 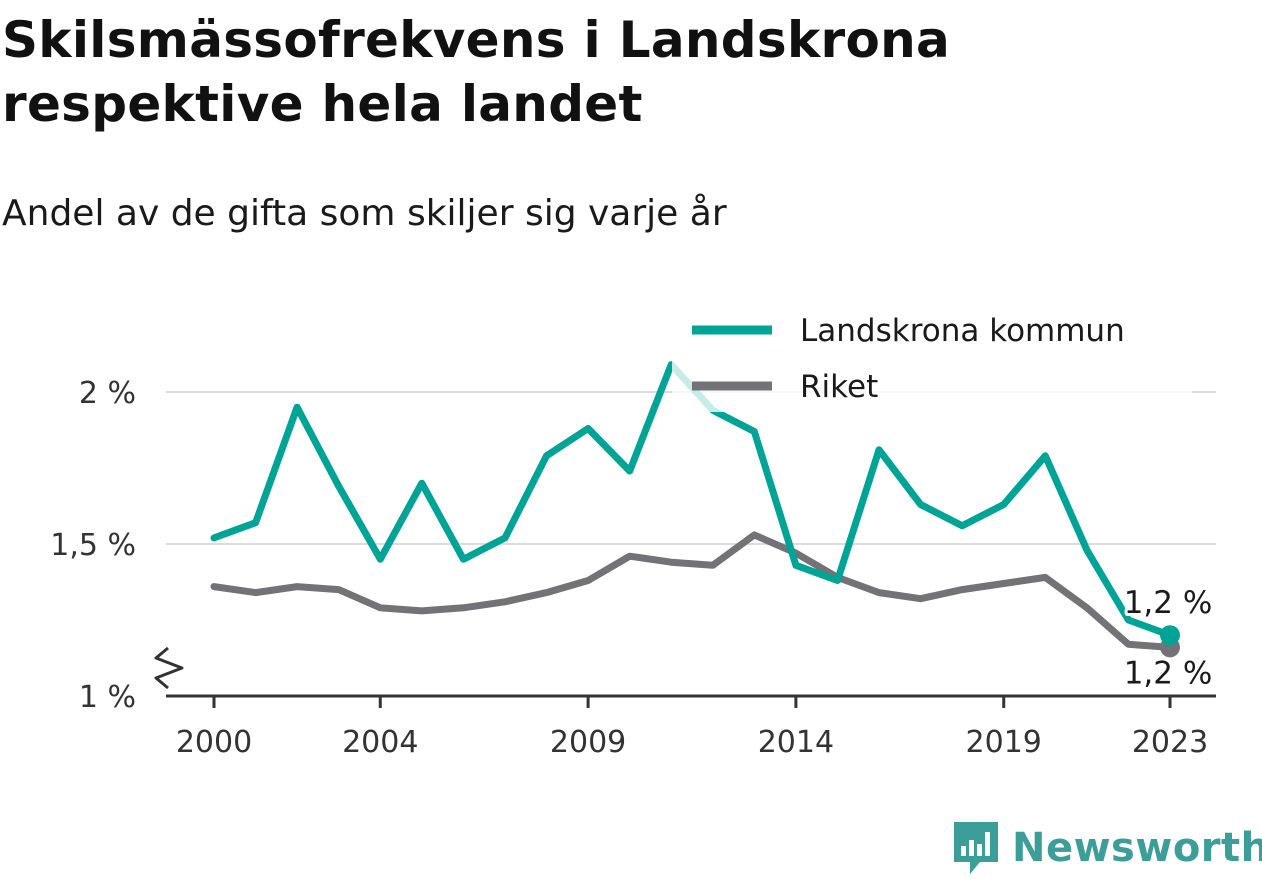 I want to click on newsworthy-brand: Newsworthy, so click(x=1106, y=848).